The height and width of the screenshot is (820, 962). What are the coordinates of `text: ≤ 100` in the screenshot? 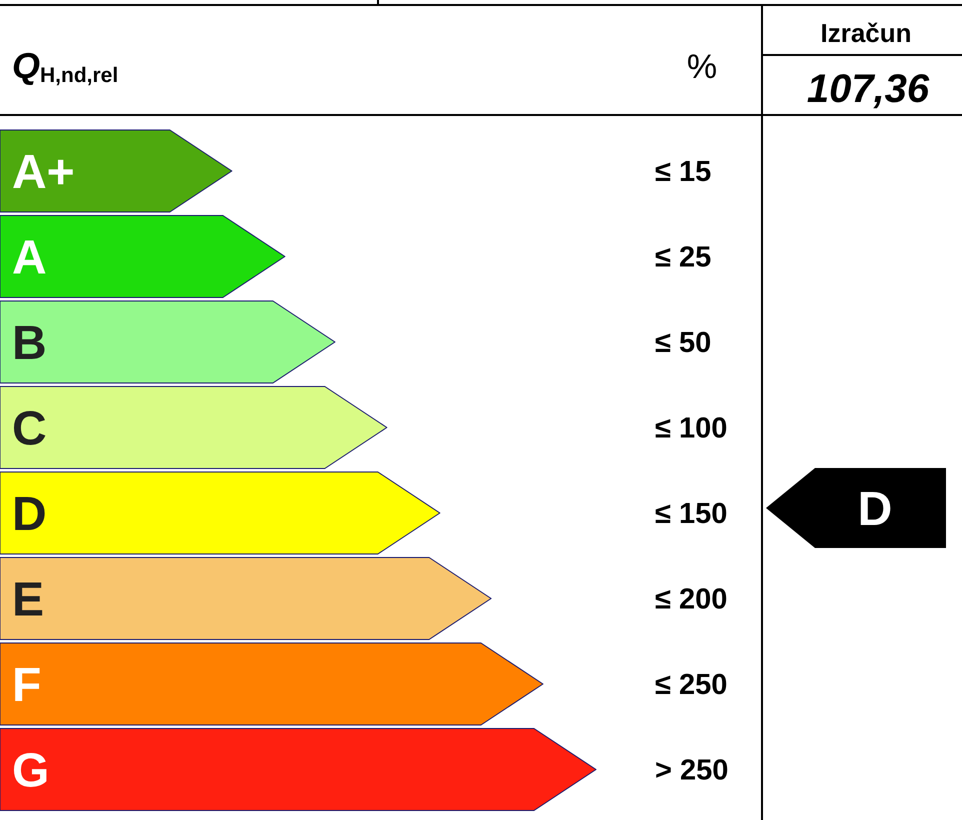 It's located at (691, 428).